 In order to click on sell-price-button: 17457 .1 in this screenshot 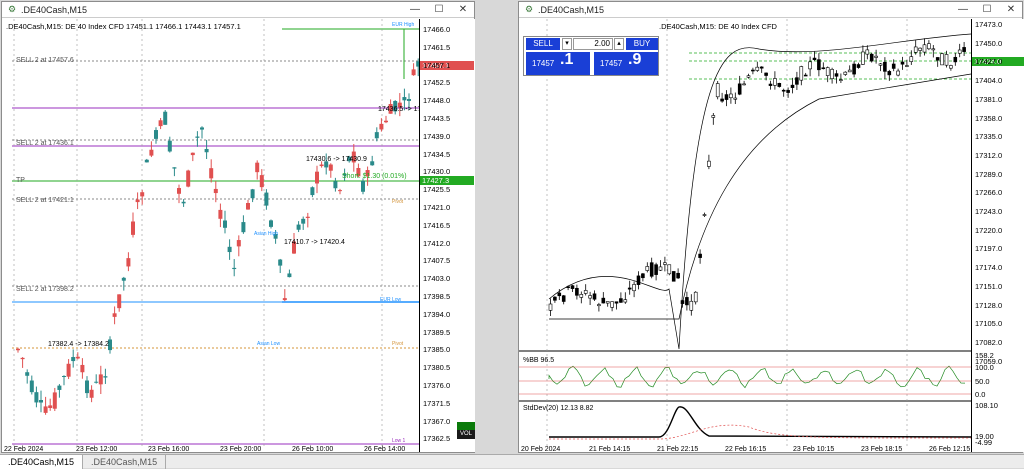, I will do `click(558, 63)`.